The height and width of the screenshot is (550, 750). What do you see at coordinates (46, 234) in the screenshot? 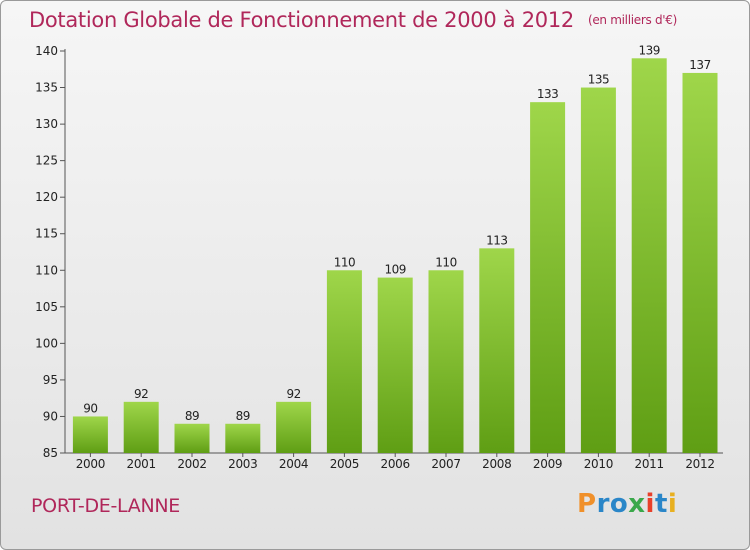
I see `y-tick-label: 115` at bounding box center [46, 234].